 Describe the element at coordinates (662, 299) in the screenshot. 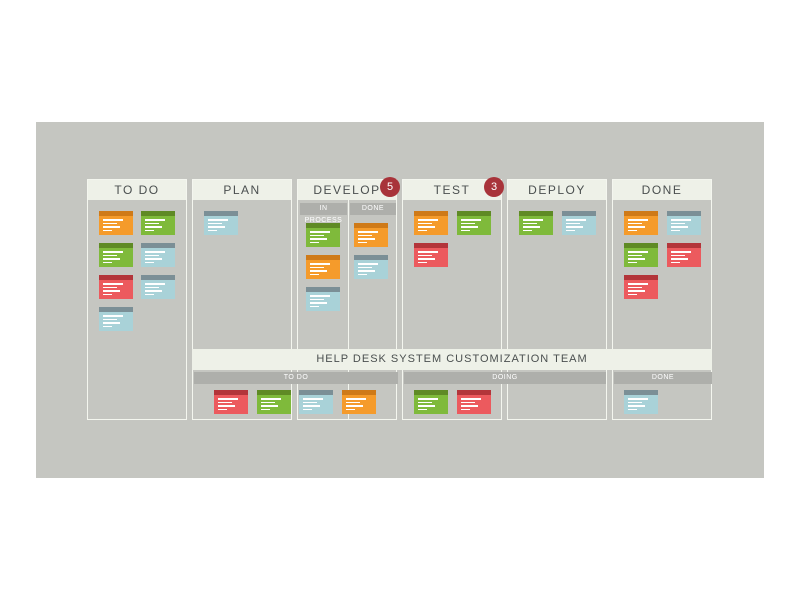

I see `column-done: DONE` at that location.